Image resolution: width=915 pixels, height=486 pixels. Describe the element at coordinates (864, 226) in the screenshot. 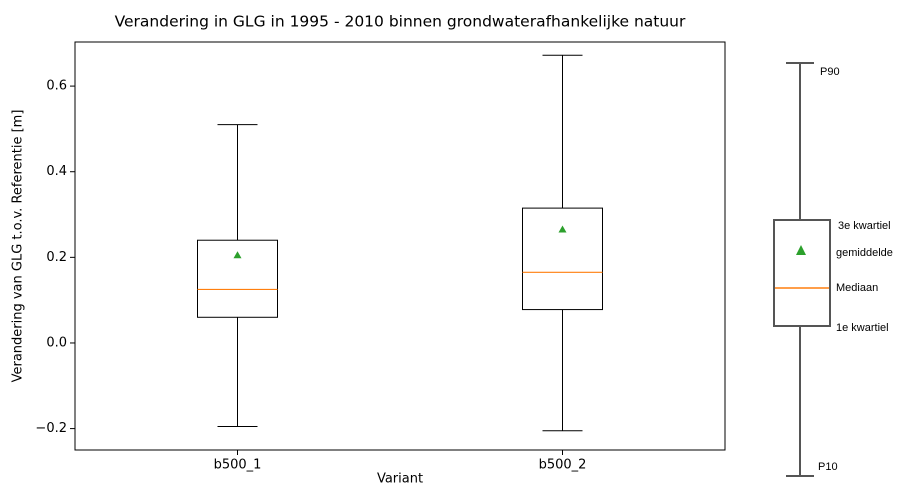

I see `legend-label: 3e kwartiel` at that location.